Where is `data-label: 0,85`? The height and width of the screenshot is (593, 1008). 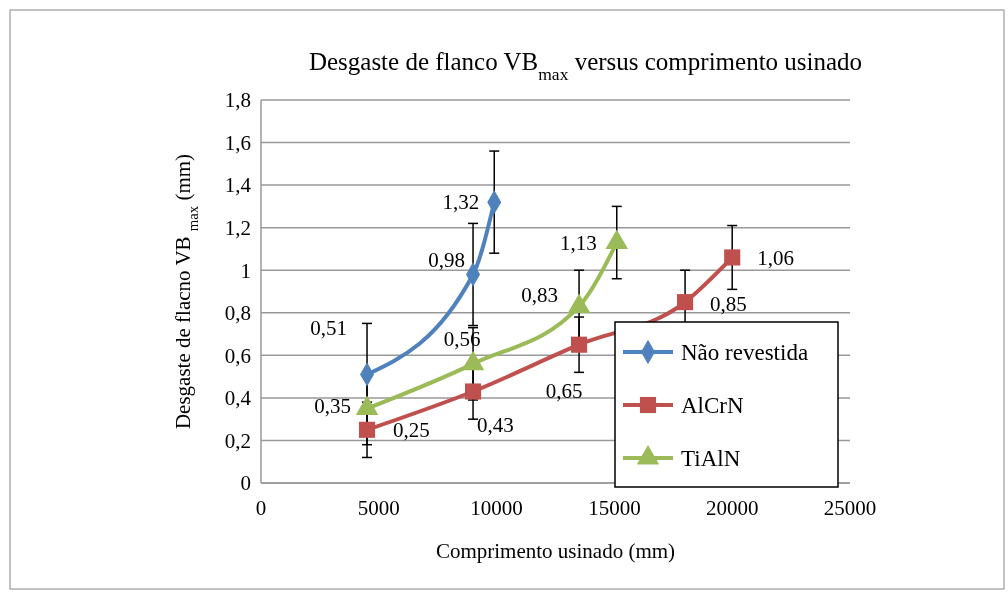
data-label: 0,85 is located at coordinates (728, 304).